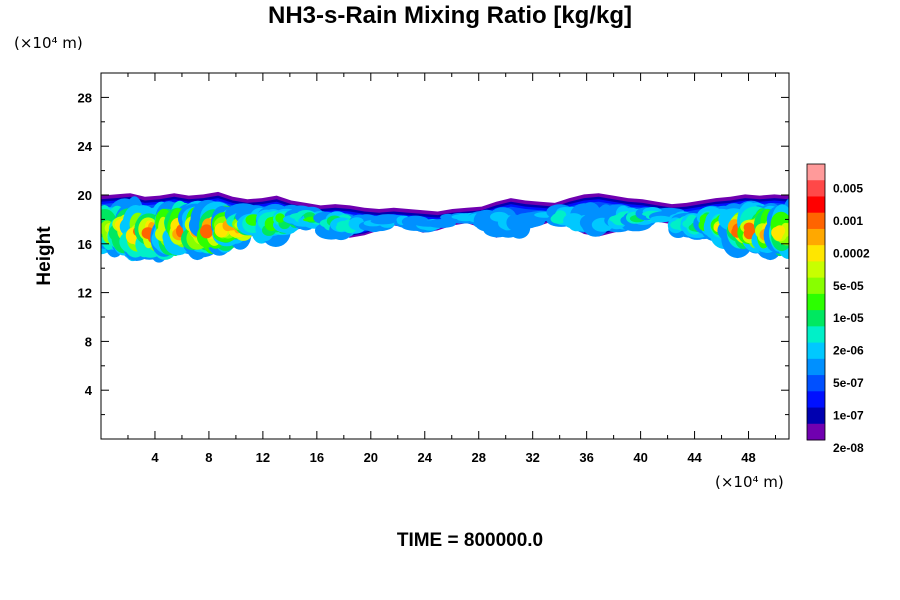  I want to click on x-tick-label: 8, so click(208, 457).